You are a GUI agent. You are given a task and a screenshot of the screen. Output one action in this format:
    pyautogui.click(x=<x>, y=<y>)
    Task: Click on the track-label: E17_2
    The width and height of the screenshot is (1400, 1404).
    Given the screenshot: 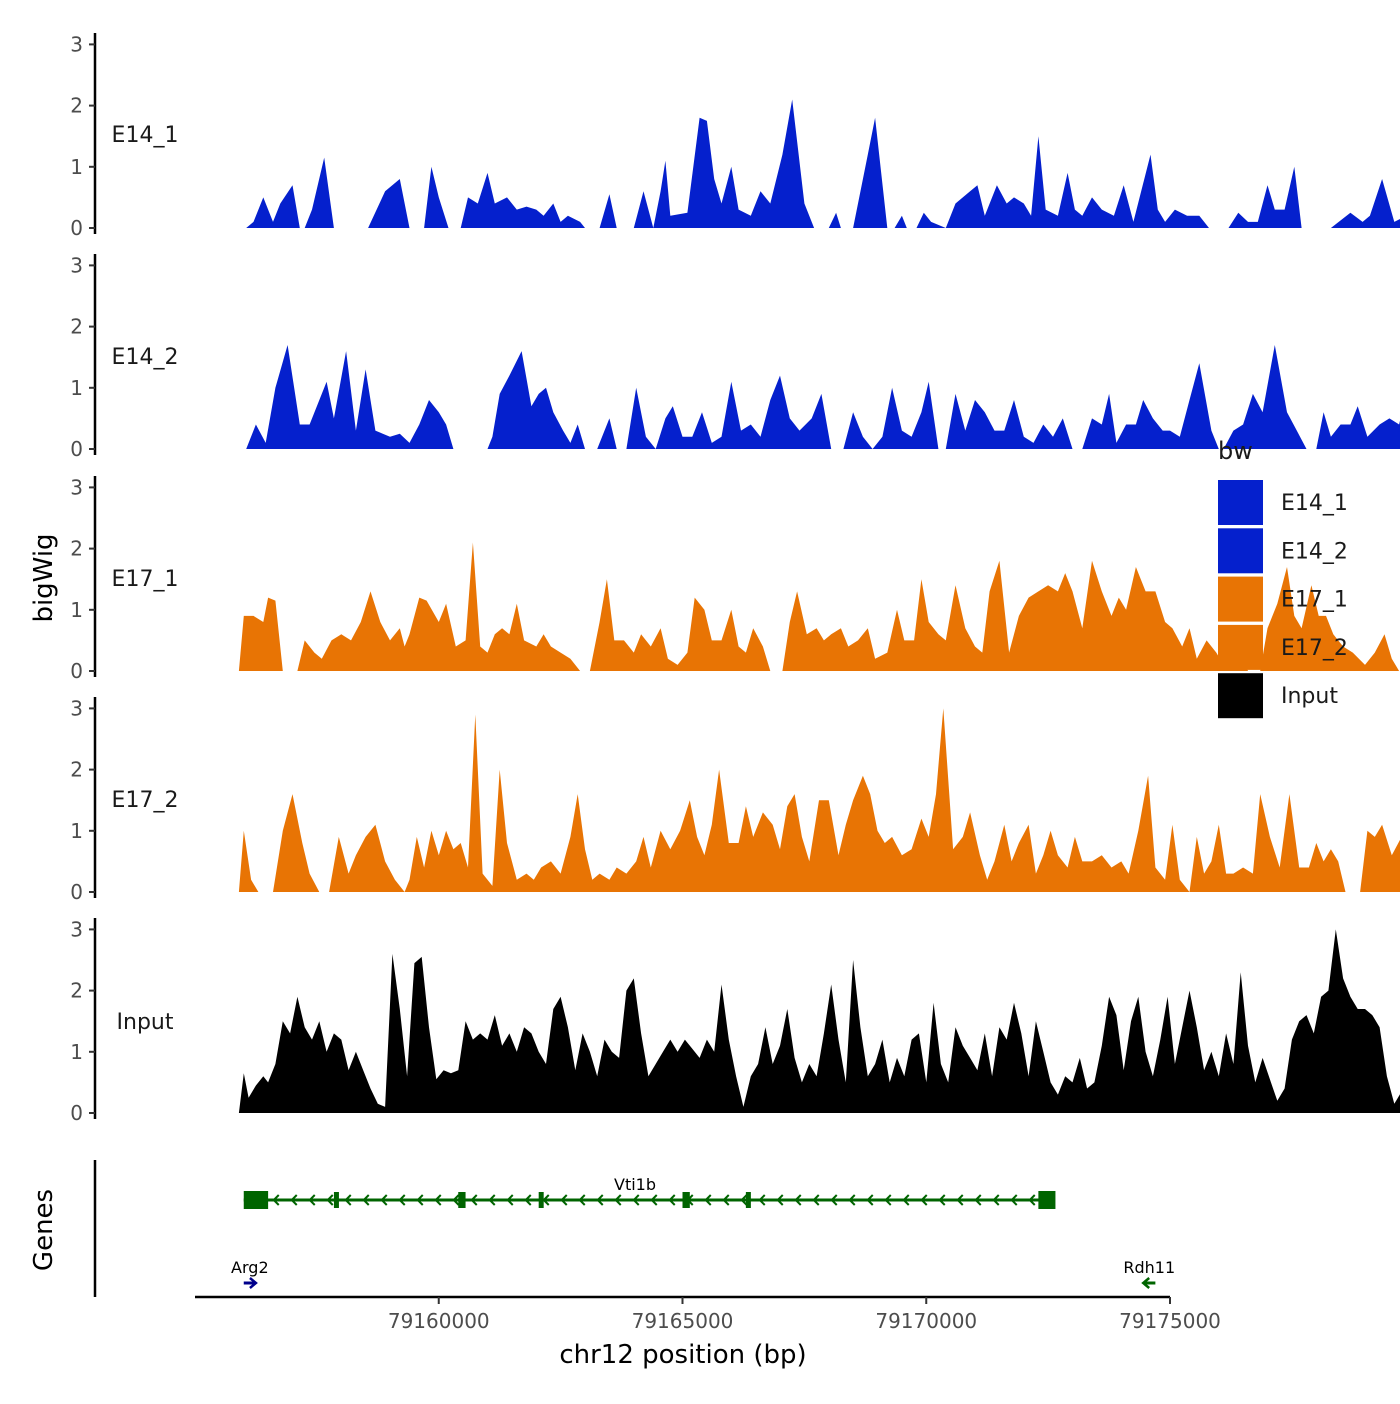 What is the action you would take?
    pyautogui.click(x=145, y=800)
    